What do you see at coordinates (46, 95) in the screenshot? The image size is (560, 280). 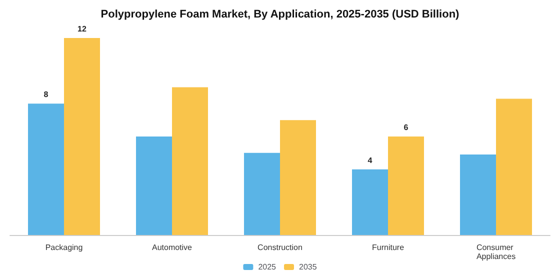 I see `data-label: 8` at bounding box center [46, 95].